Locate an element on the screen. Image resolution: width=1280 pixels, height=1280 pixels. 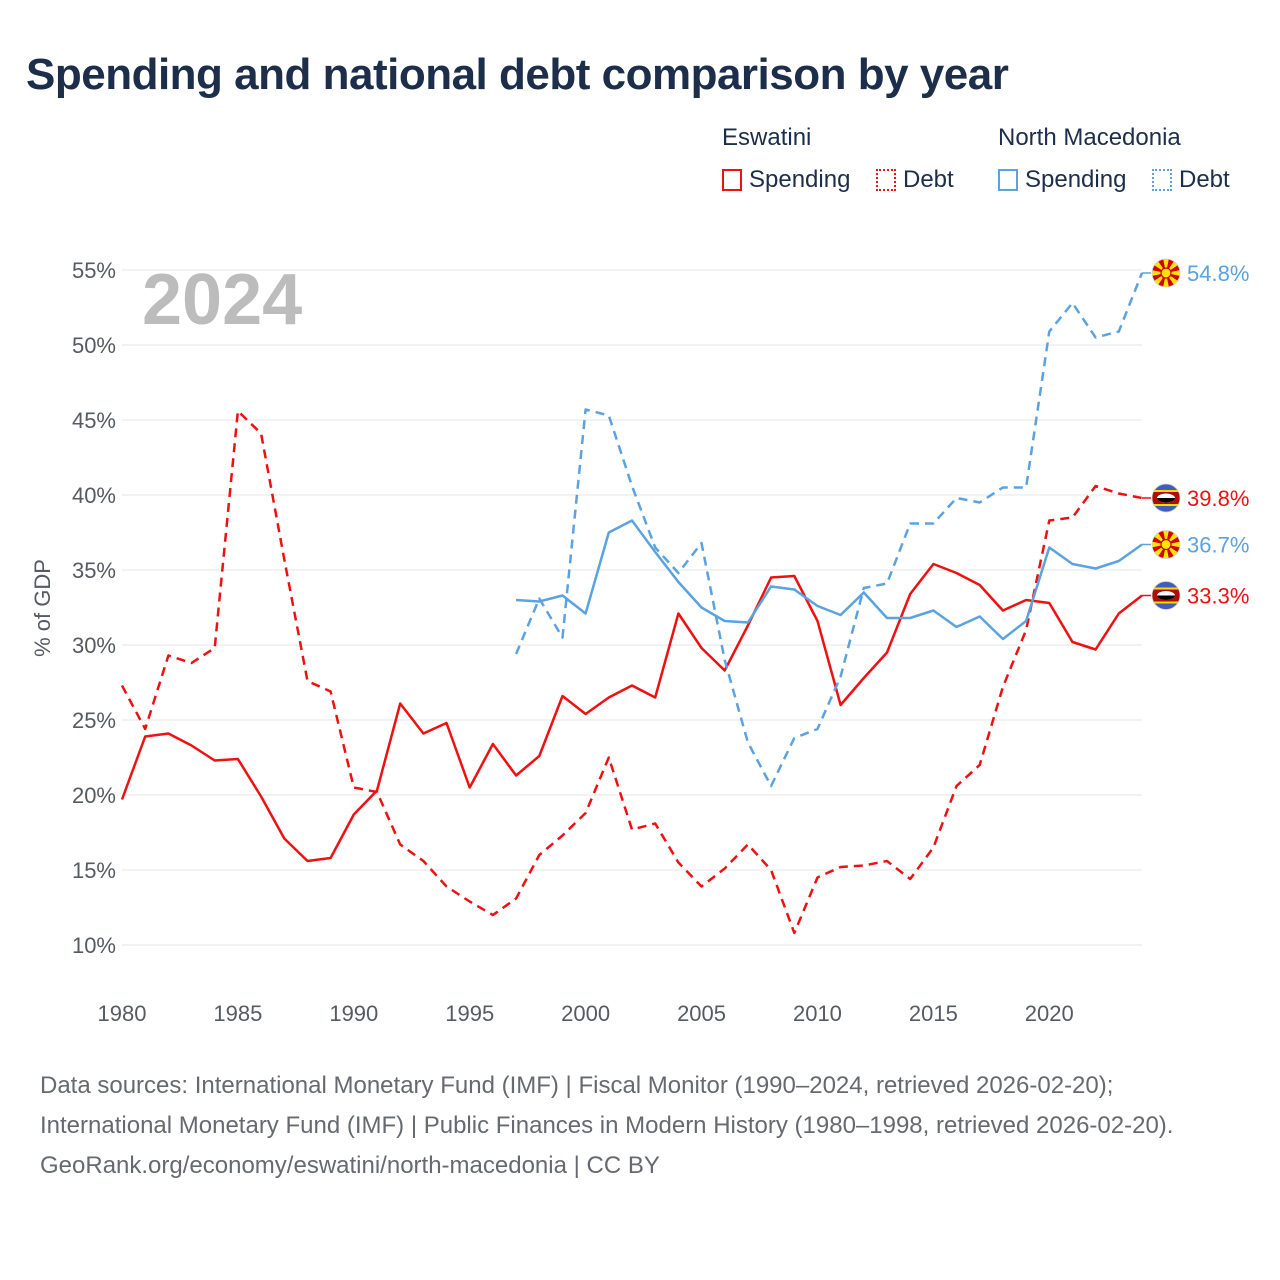
end-value-label: 54.8% is located at coordinates (1218, 273).